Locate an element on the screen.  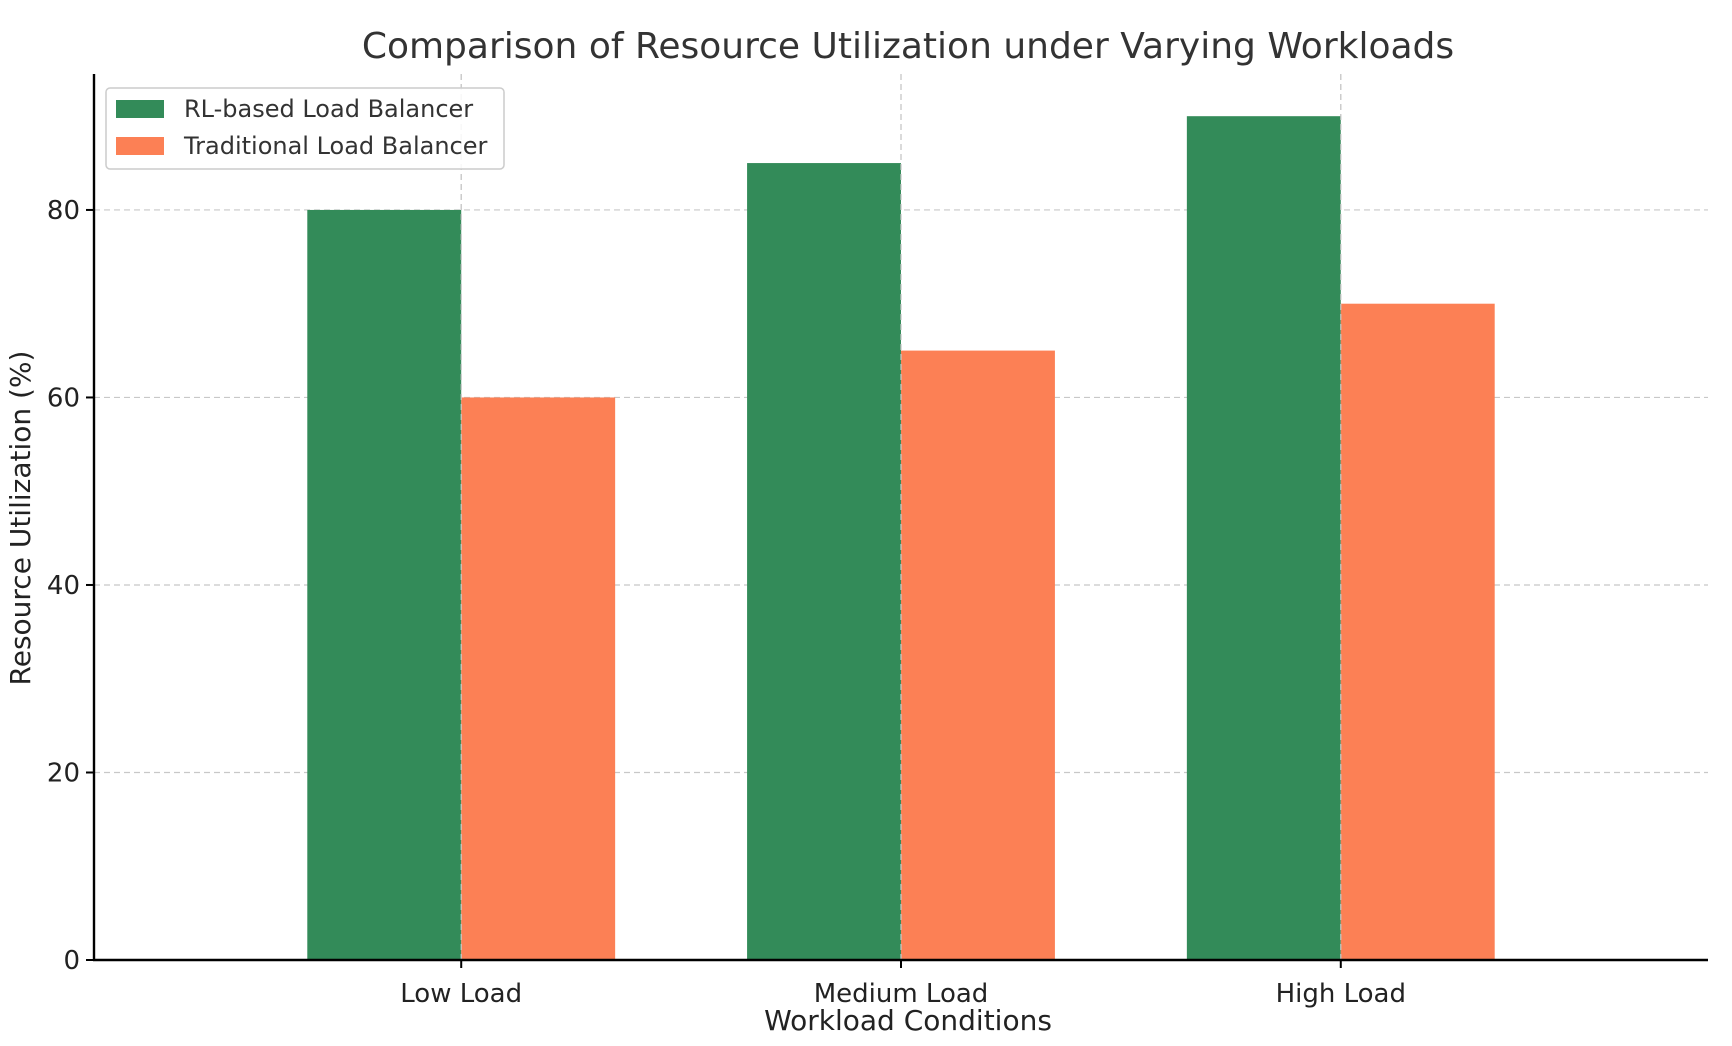
legend-label-rl: RL-based Load Balancer is located at coordinates (328, 109).